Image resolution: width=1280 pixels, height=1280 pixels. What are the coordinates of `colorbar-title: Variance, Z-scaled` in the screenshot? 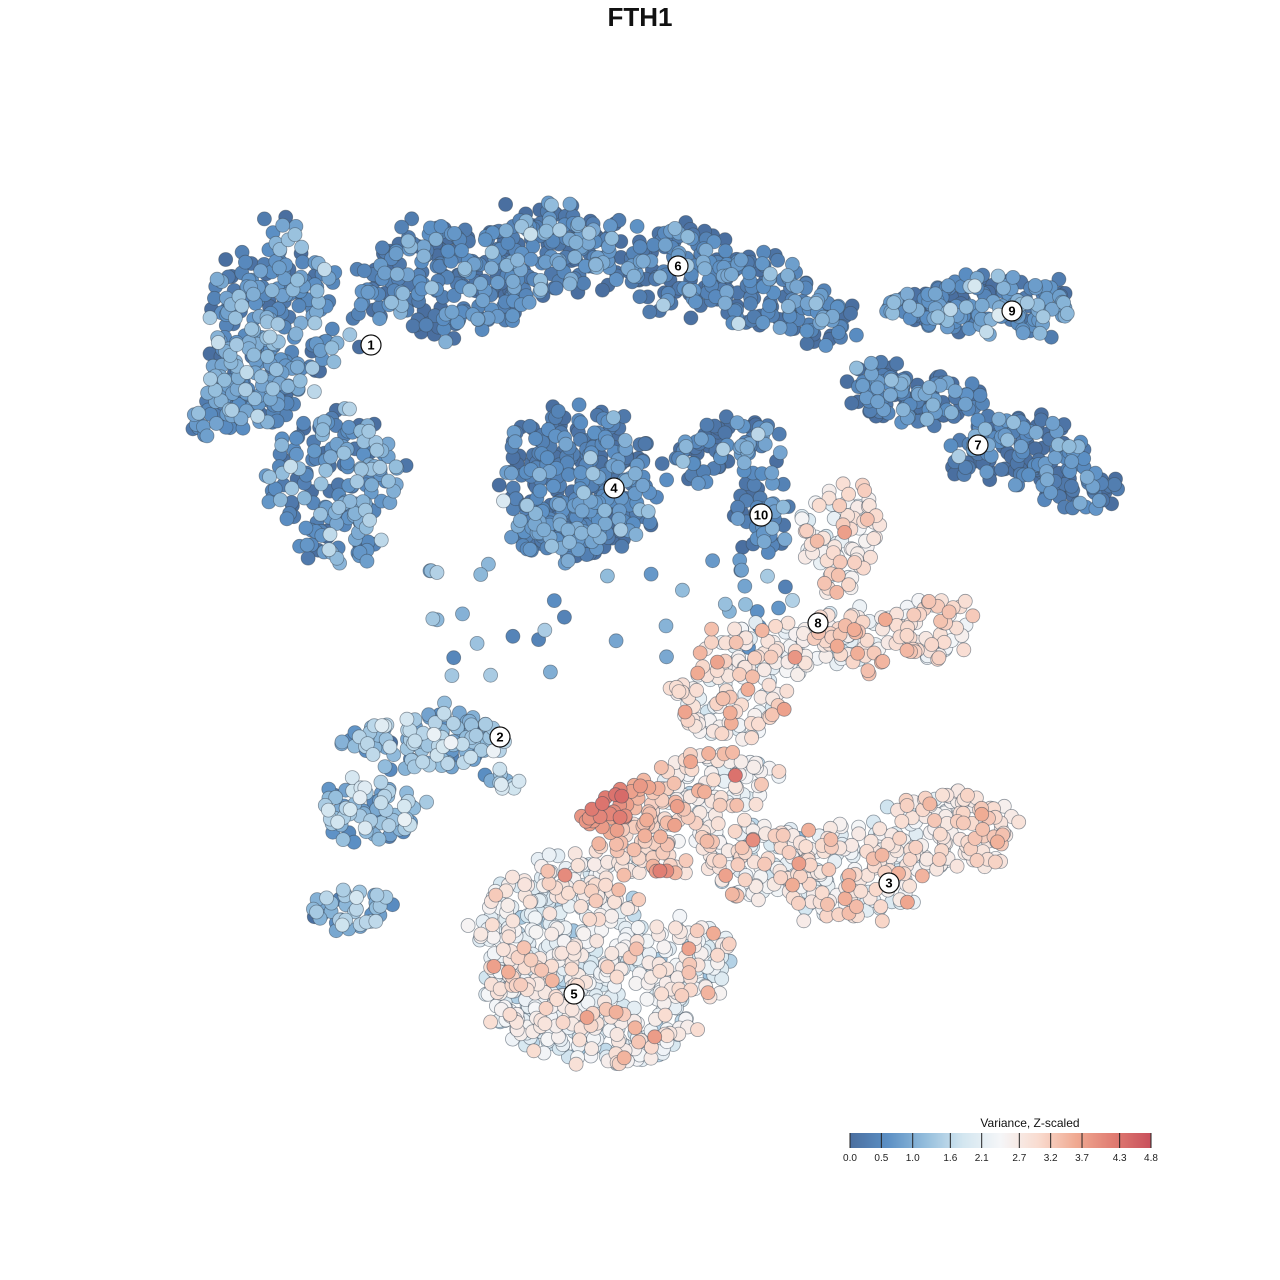 It's located at (1029, 1123).